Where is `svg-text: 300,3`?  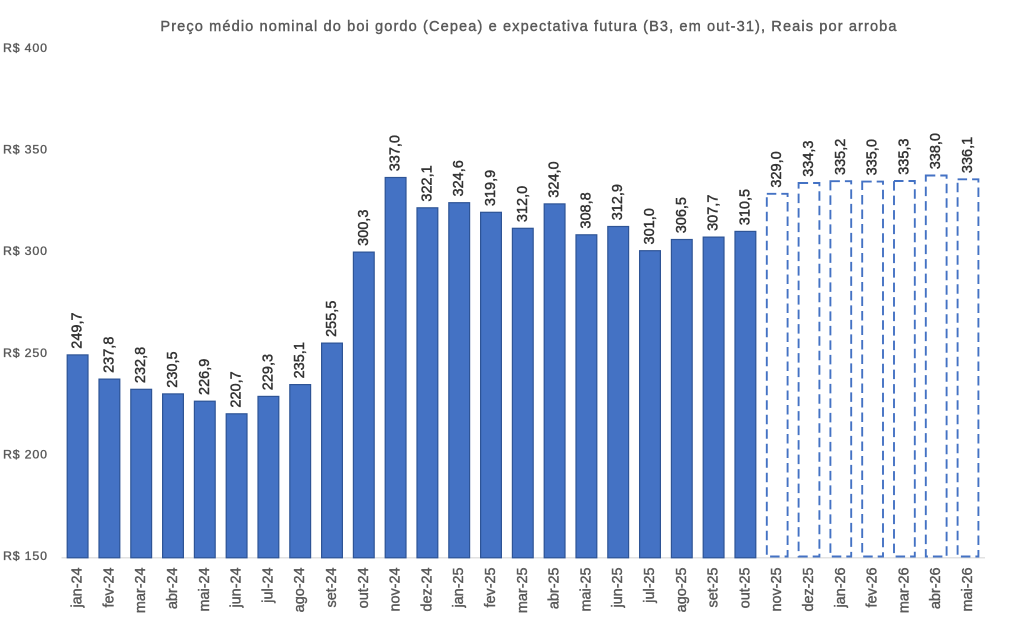 svg-text: 300,3 is located at coordinates (364, 228).